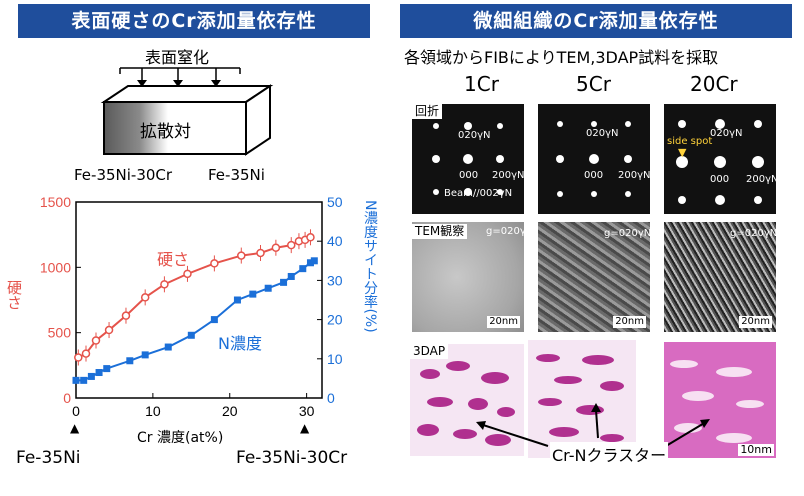 The image size is (804, 496). Describe the element at coordinates (726, 133) in the screenshot. I see `label-020-20cr: 020γN` at that location.